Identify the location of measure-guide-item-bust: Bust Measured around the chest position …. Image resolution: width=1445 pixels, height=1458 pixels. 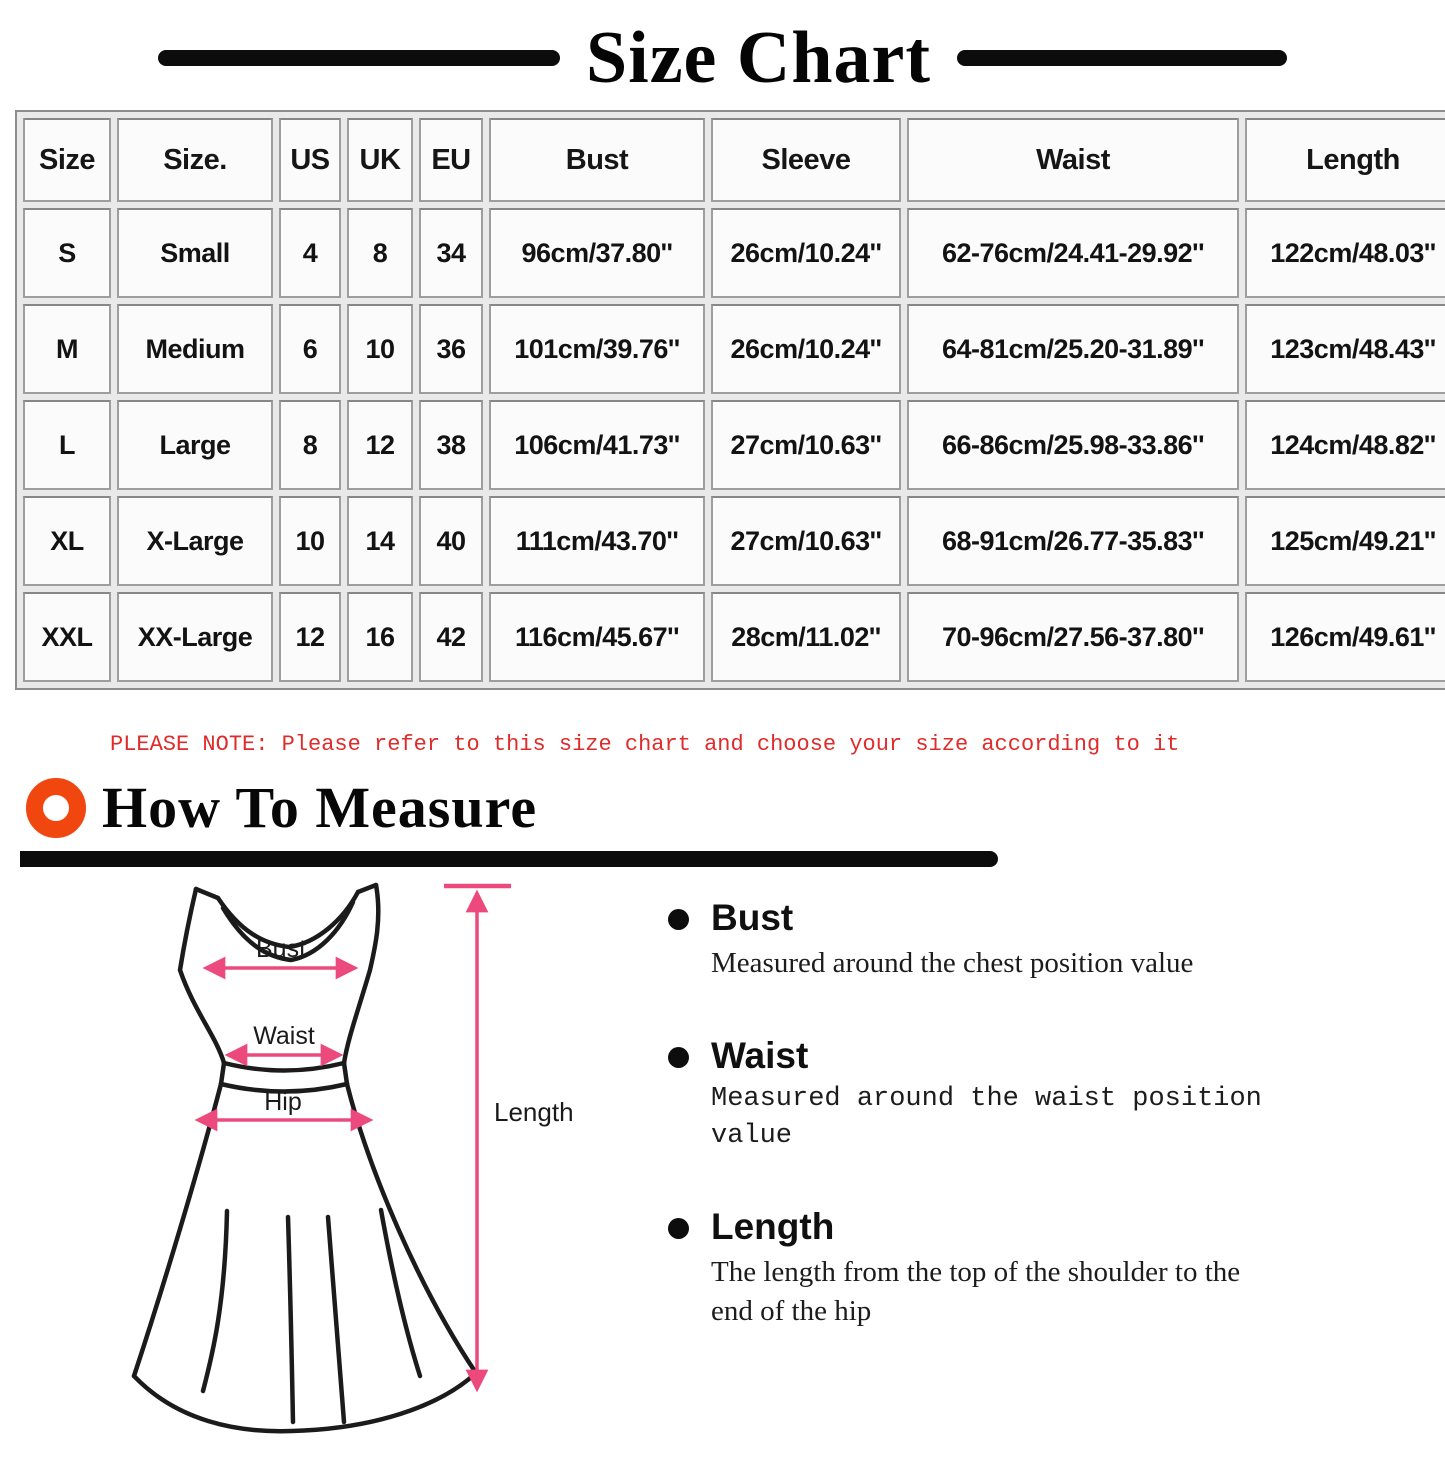
(1008, 940).